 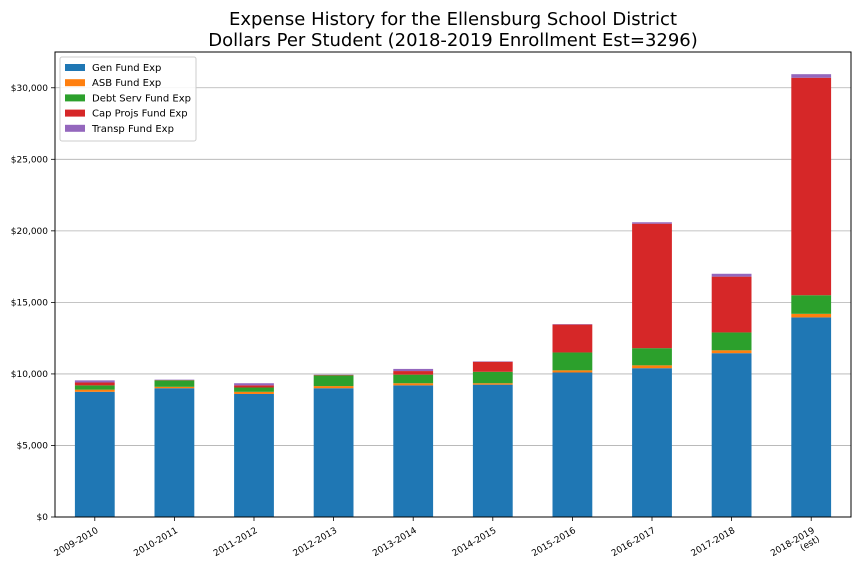 What do you see at coordinates (126, 83) in the screenshot?
I see `legend-label: ASB Fund Exp` at bounding box center [126, 83].